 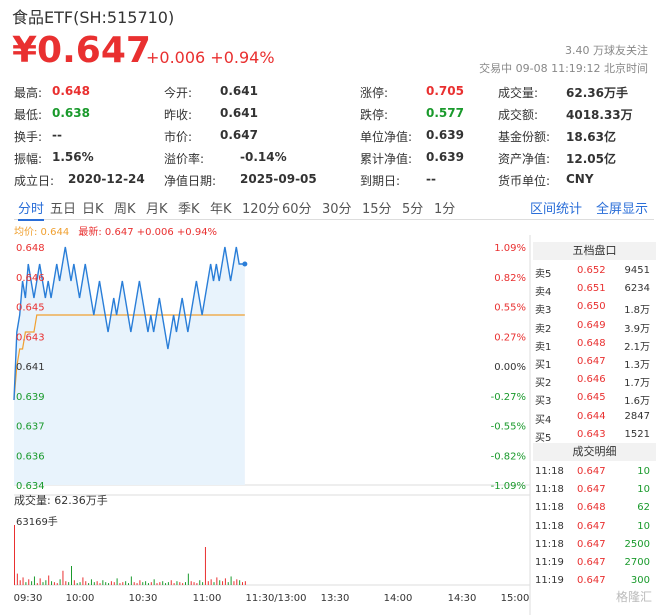 What do you see at coordinates (594, 452) in the screenshot?
I see `trades-title: 成交明细` at bounding box center [594, 452].